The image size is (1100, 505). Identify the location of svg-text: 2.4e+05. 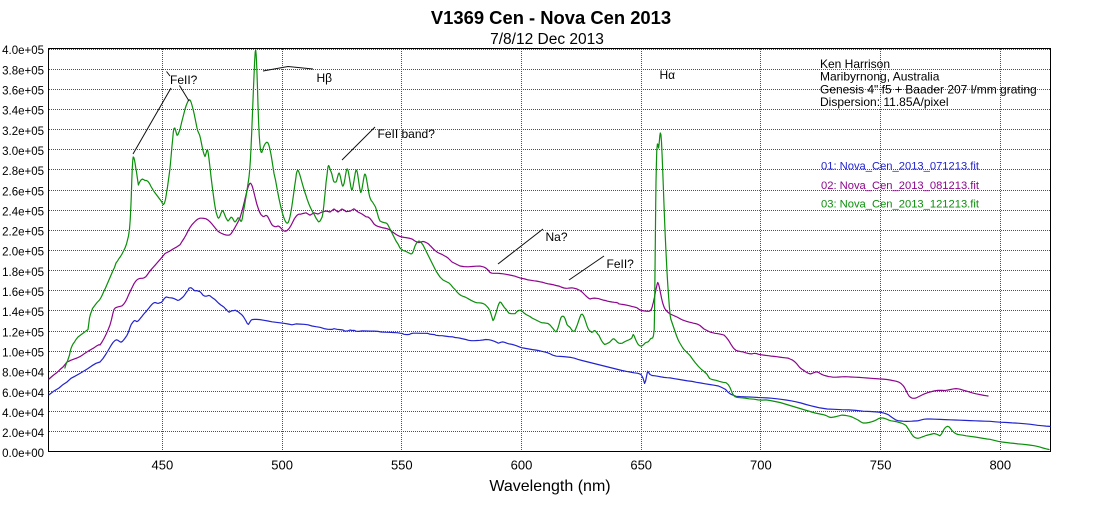
(23, 212).